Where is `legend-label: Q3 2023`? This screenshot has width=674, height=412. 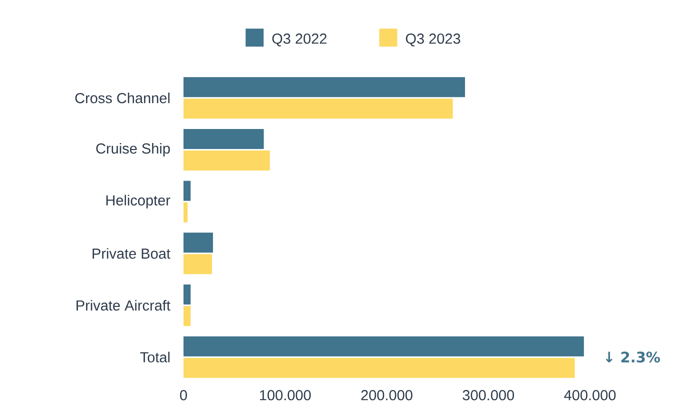 legend-label: Q3 2023 is located at coordinates (433, 40).